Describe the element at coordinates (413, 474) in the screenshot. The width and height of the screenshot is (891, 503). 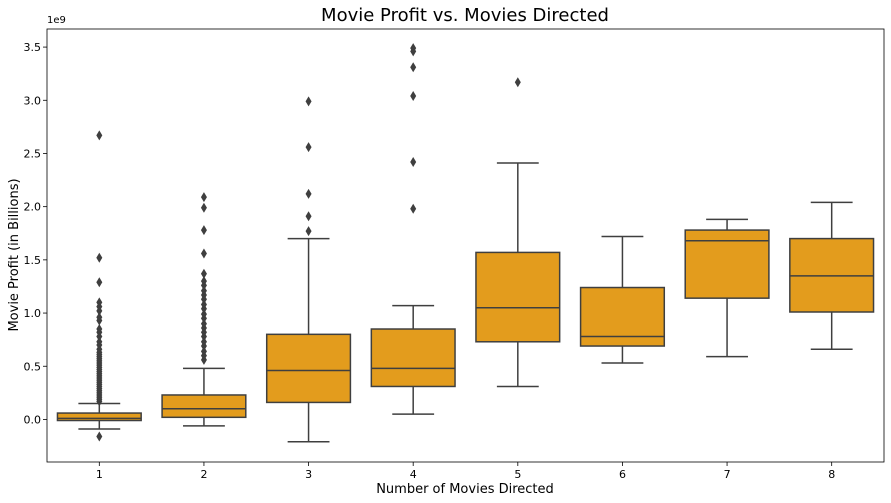
I see `x-tick-label: 4` at that location.